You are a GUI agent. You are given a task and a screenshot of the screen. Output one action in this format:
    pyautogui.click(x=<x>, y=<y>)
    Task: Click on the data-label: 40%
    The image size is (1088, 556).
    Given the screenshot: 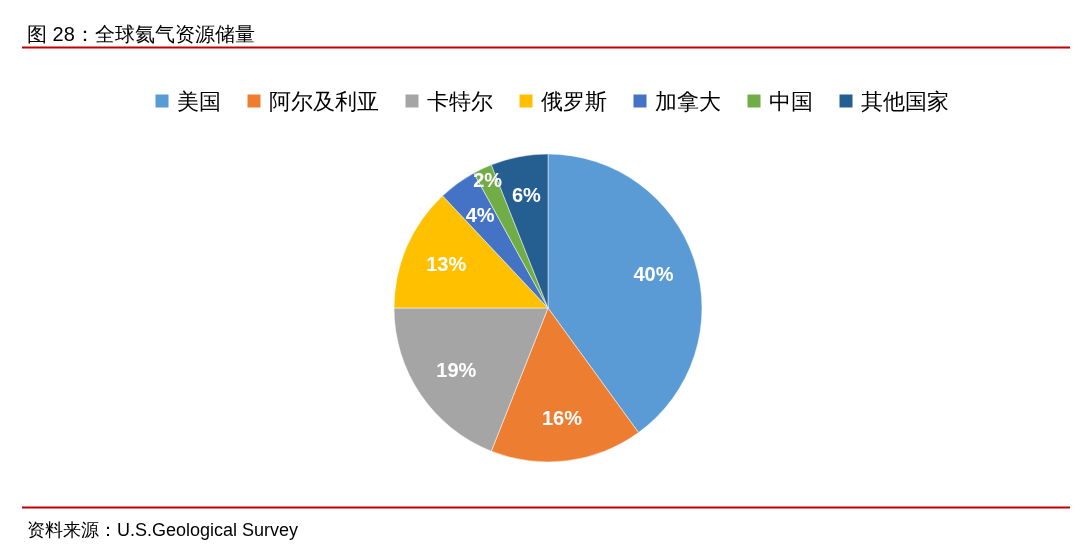 What is the action you would take?
    pyautogui.click(x=653, y=273)
    